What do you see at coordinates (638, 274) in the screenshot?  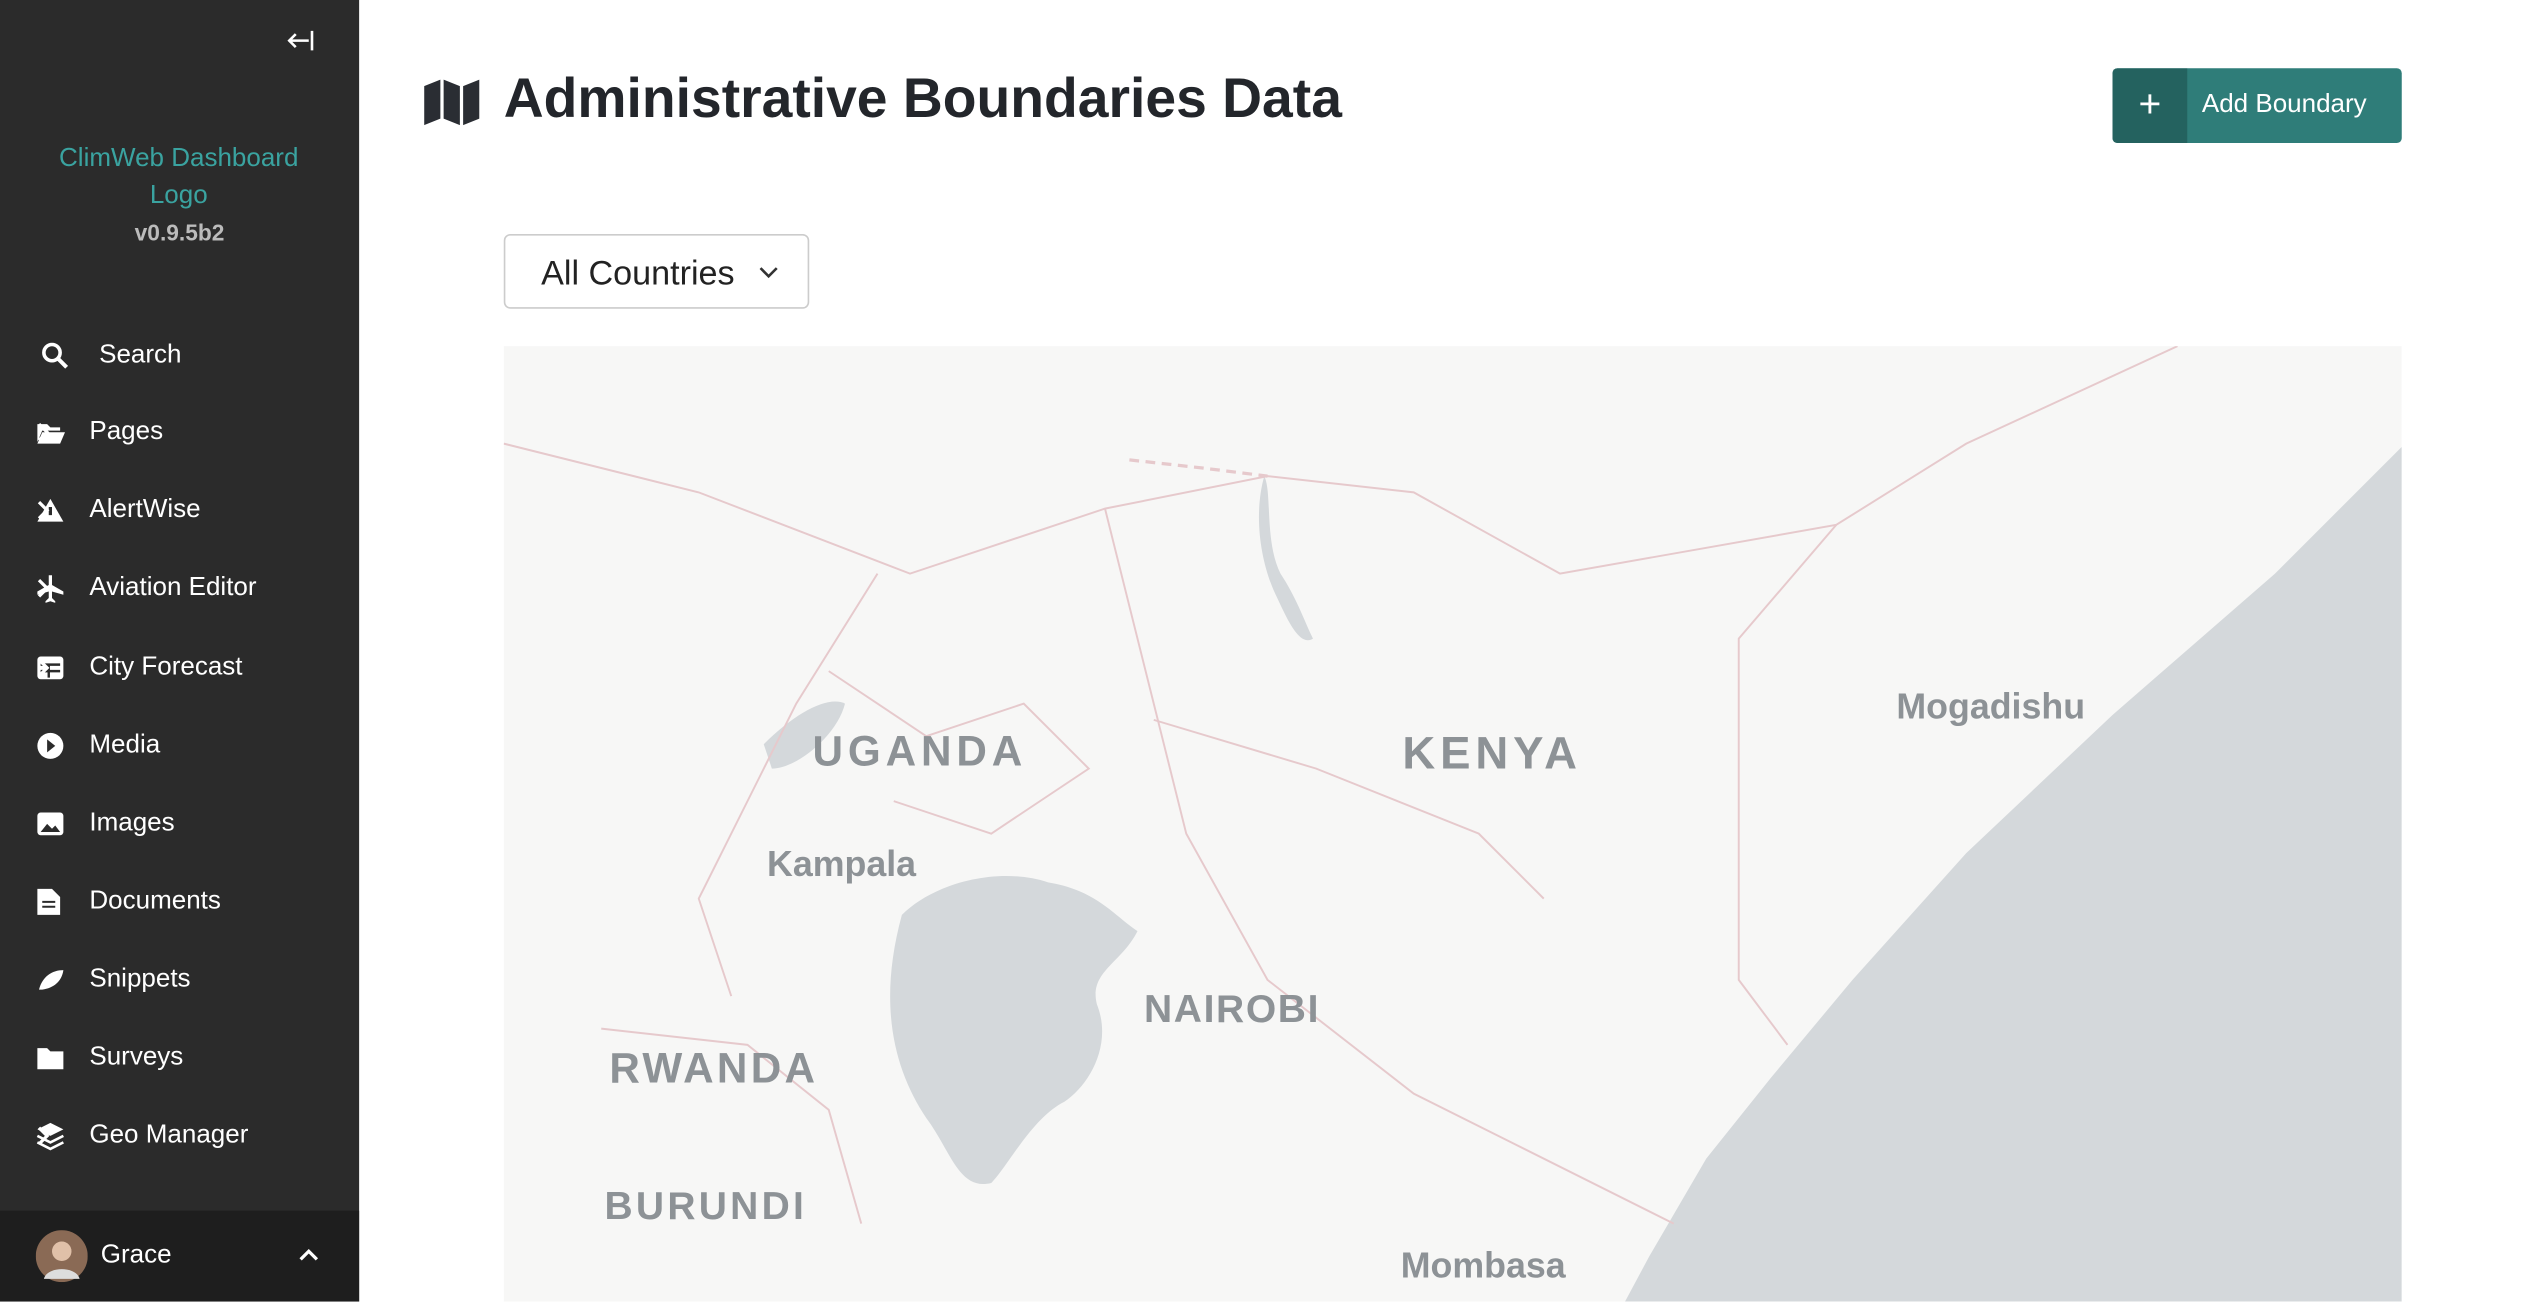 I see `selected: All Countries` at bounding box center [638, 274].